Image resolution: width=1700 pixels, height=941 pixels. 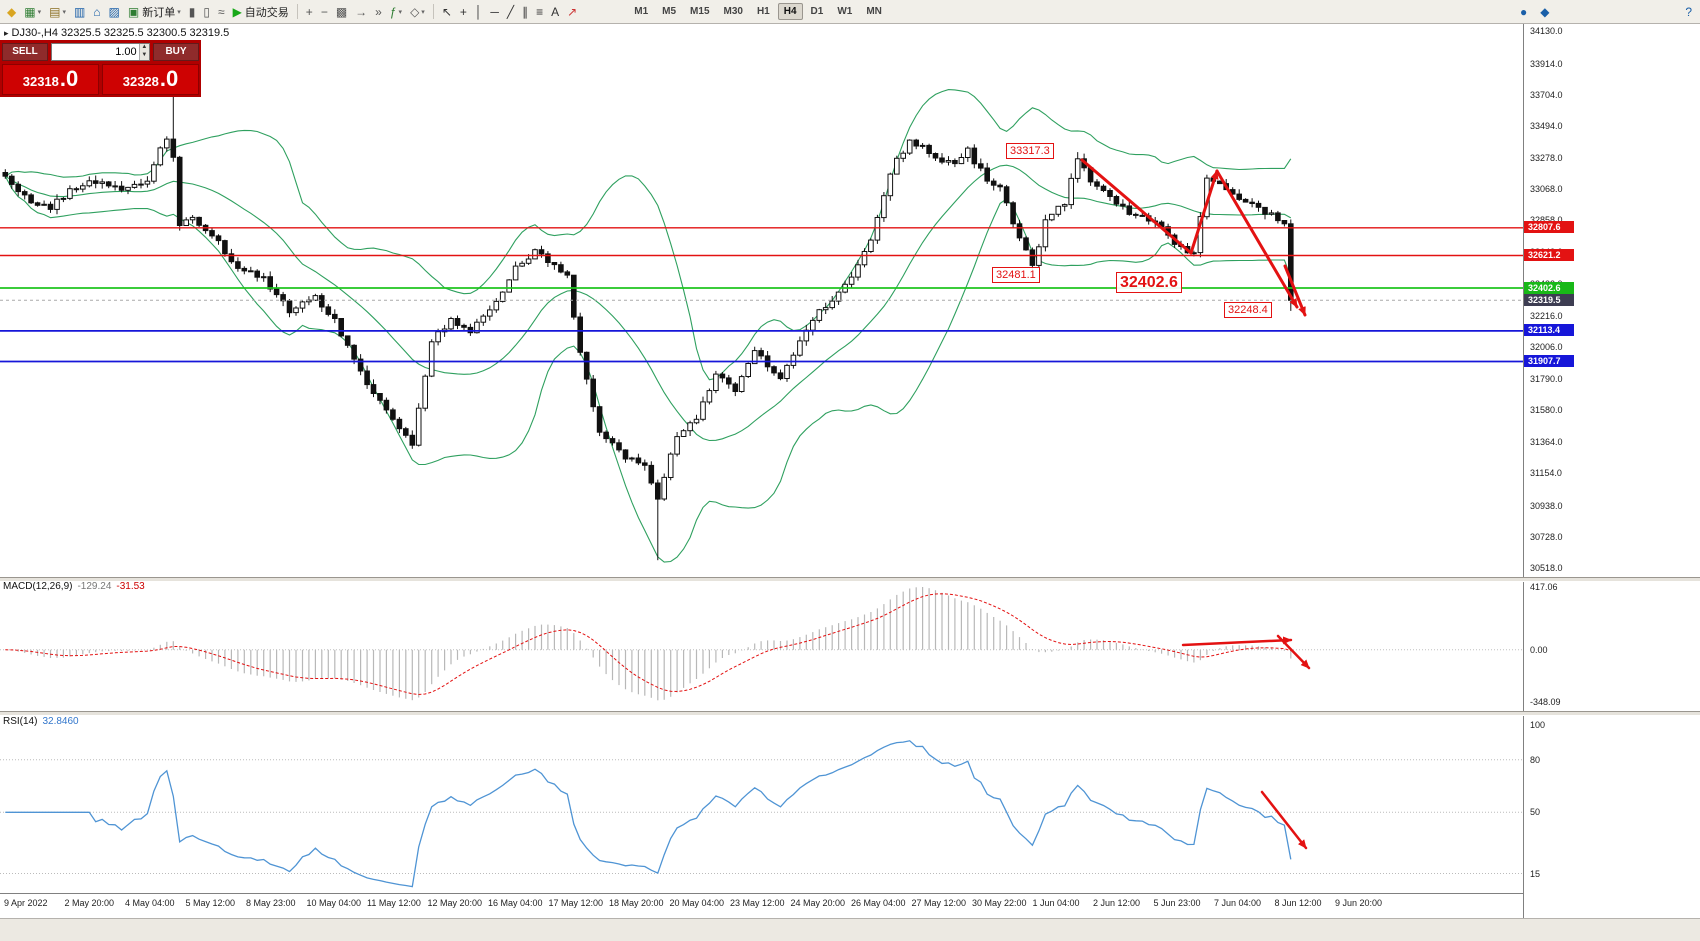 What do you see at coordinates (94, 586) in the screenshot?
I see `macd-value: -129.24` at bounding box center [94, 586].